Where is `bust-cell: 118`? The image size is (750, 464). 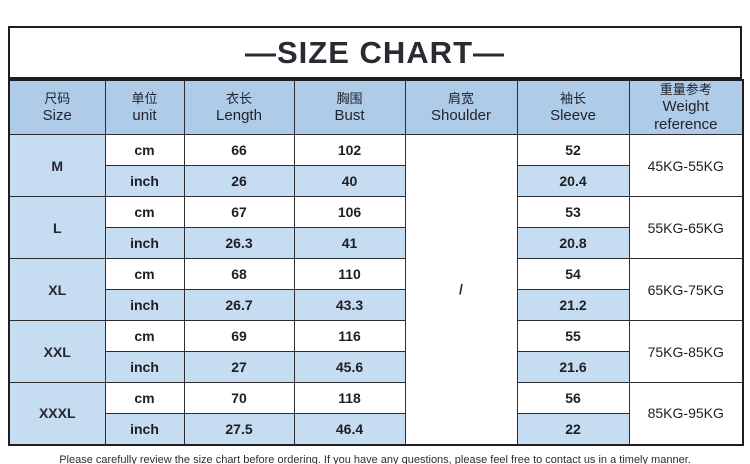 bust-cell: 118 is located at coordinates (349, 398).